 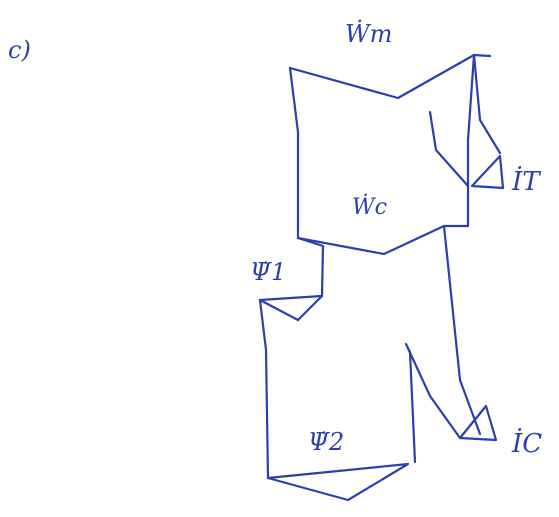 What do you see at coordinates (465, 120) in the screenshot?
I see `it-branch-stream` at bounding box center [465, 120].